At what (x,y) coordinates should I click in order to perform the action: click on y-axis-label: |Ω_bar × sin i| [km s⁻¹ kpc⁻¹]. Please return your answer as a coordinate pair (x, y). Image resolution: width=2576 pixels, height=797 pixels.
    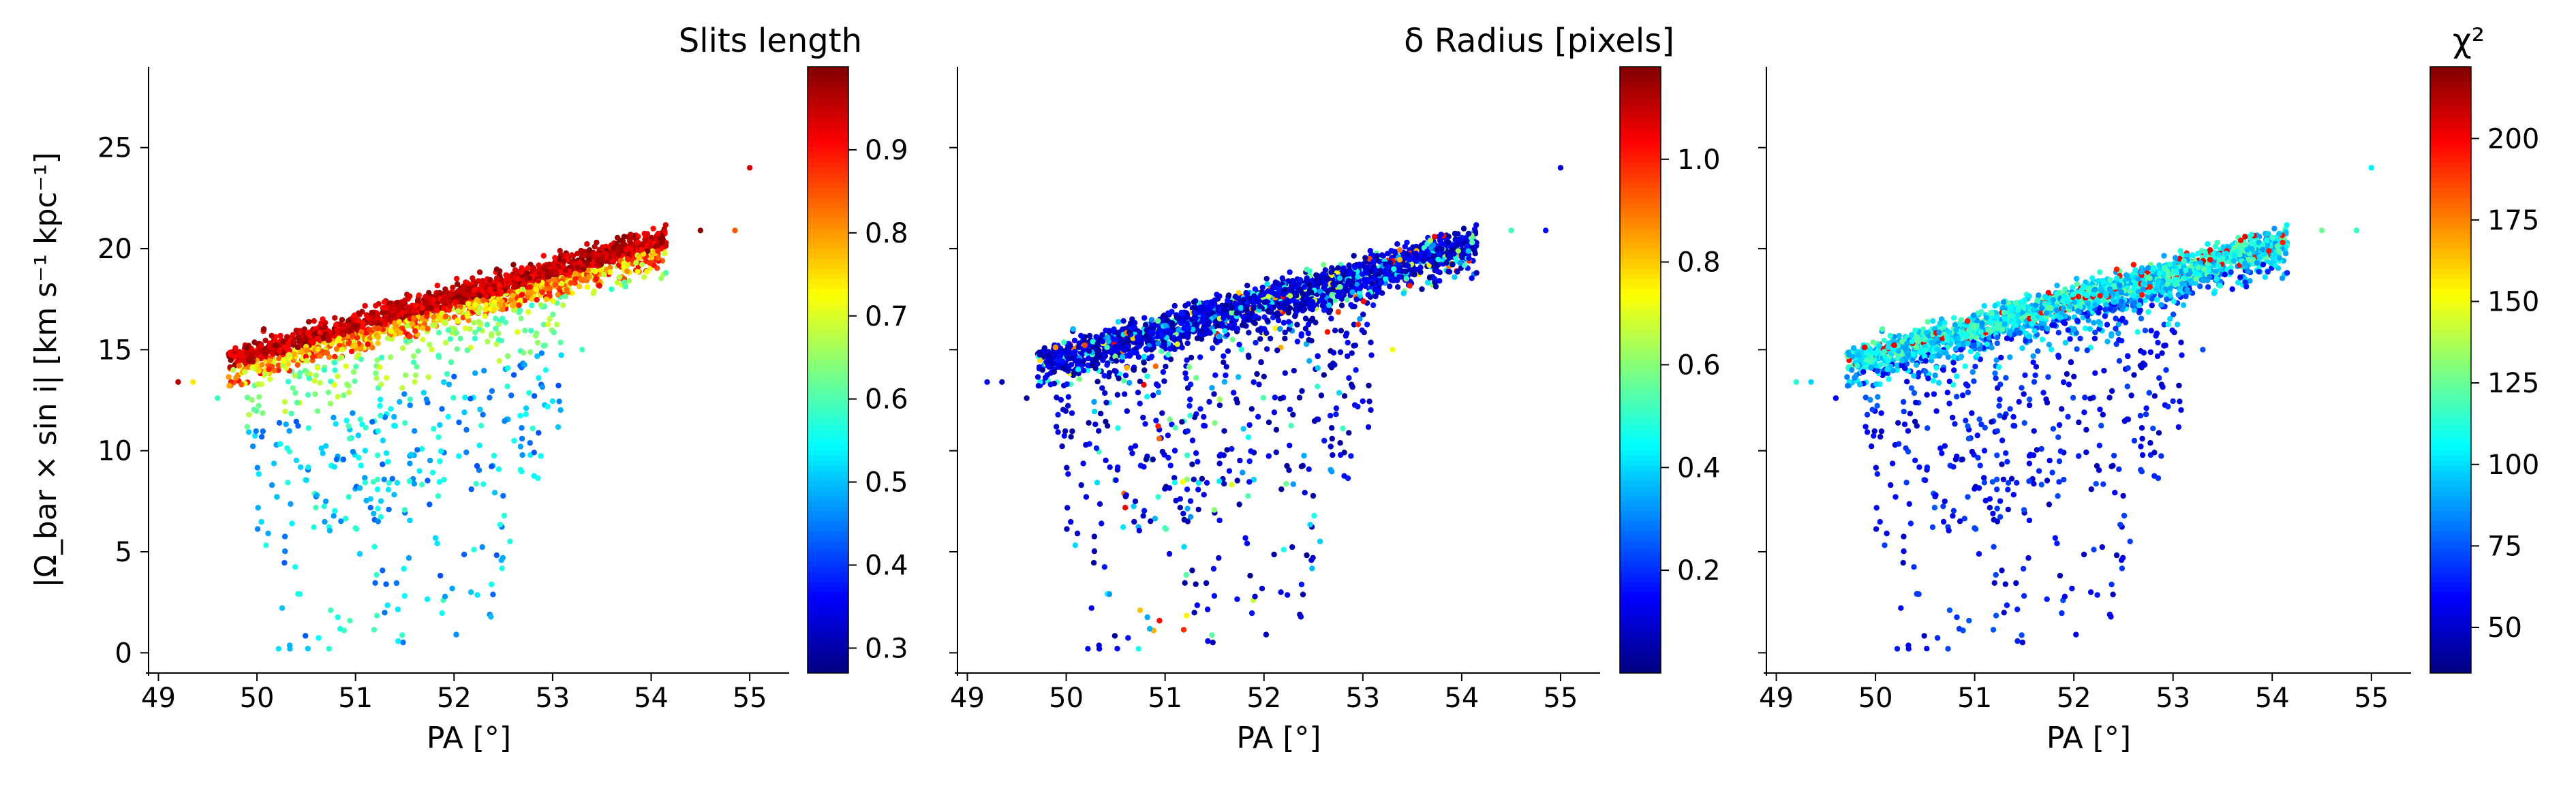
    Looking at the image, I should click on (46, 369).